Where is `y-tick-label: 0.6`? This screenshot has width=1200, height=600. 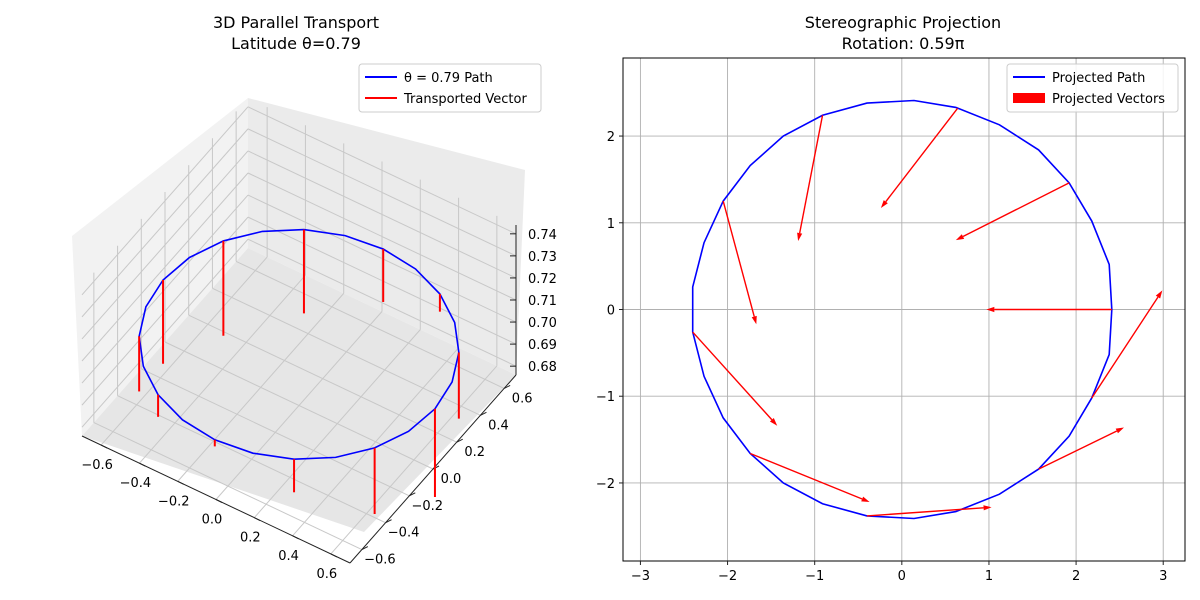 y-tick-label: 0.6 is located at coordinates (522, 398).